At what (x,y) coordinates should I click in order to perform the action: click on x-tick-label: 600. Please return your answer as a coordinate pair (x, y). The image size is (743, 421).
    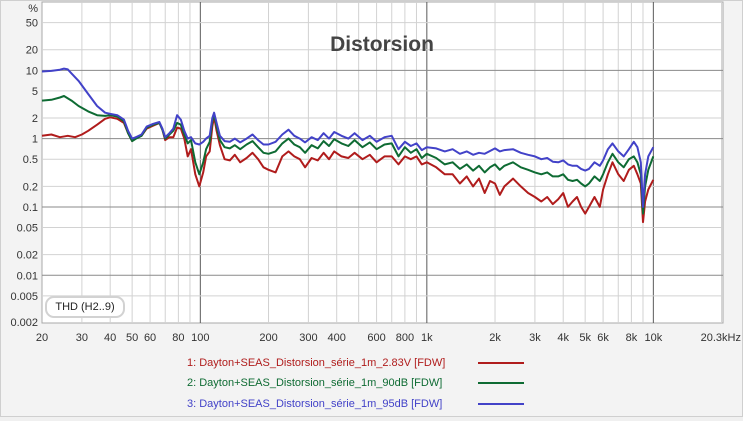
    Looking at the image, I should click on (376, 338).